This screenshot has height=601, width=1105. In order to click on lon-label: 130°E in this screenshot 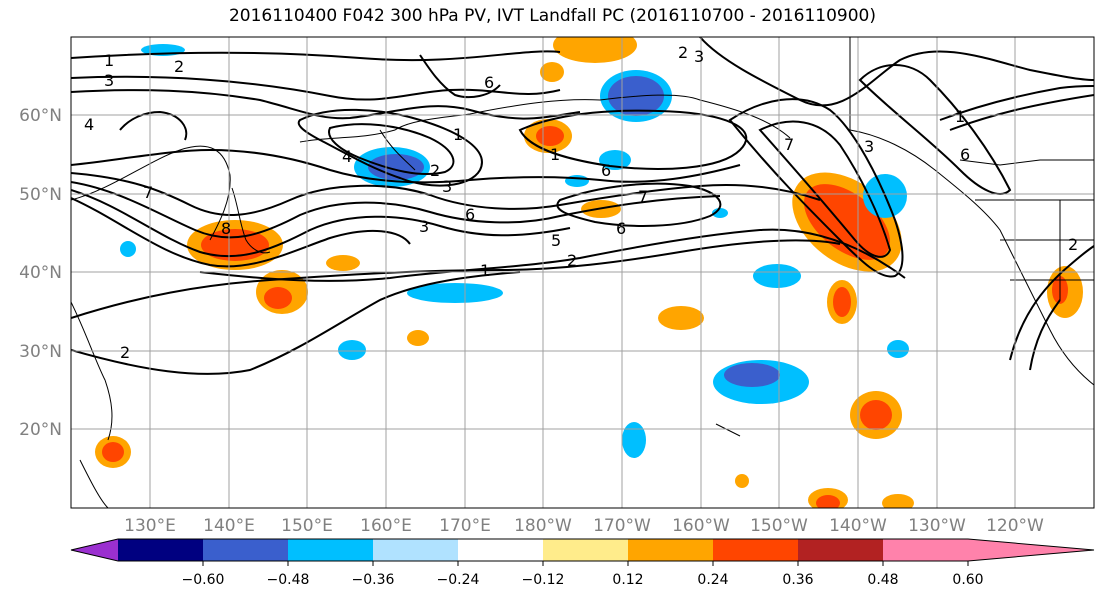, I will do `click(150, 526)`.